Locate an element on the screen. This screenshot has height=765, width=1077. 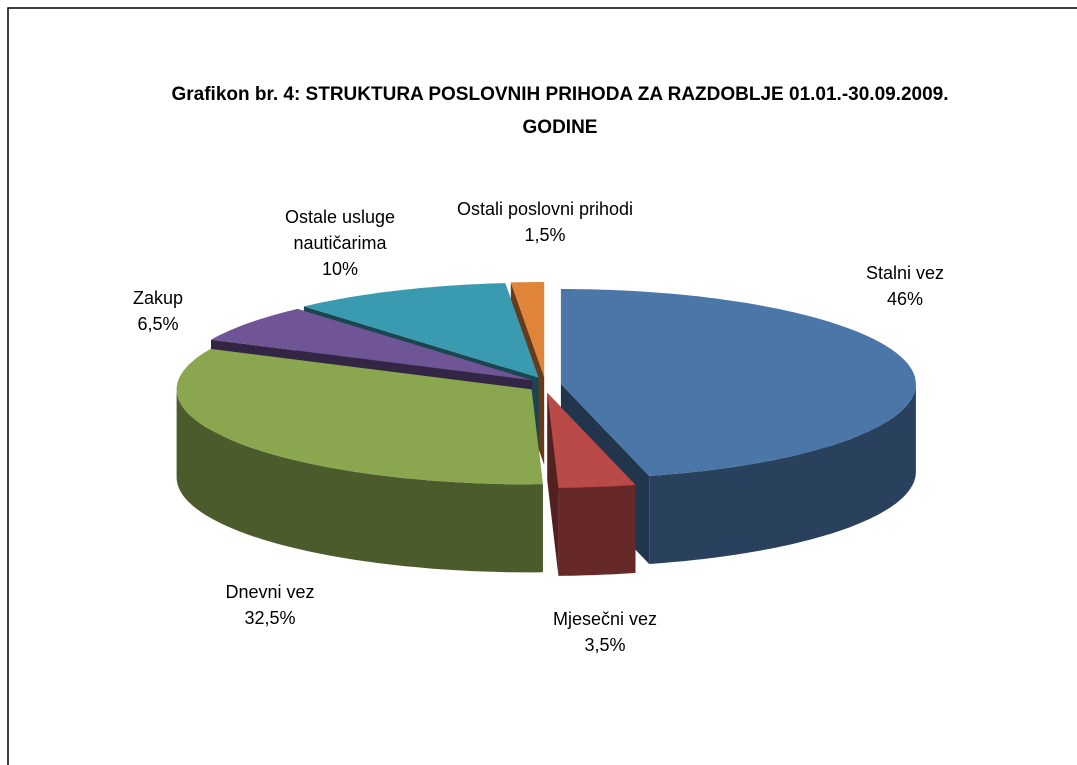
value-label: 46% is located at coordinates (905, 299).